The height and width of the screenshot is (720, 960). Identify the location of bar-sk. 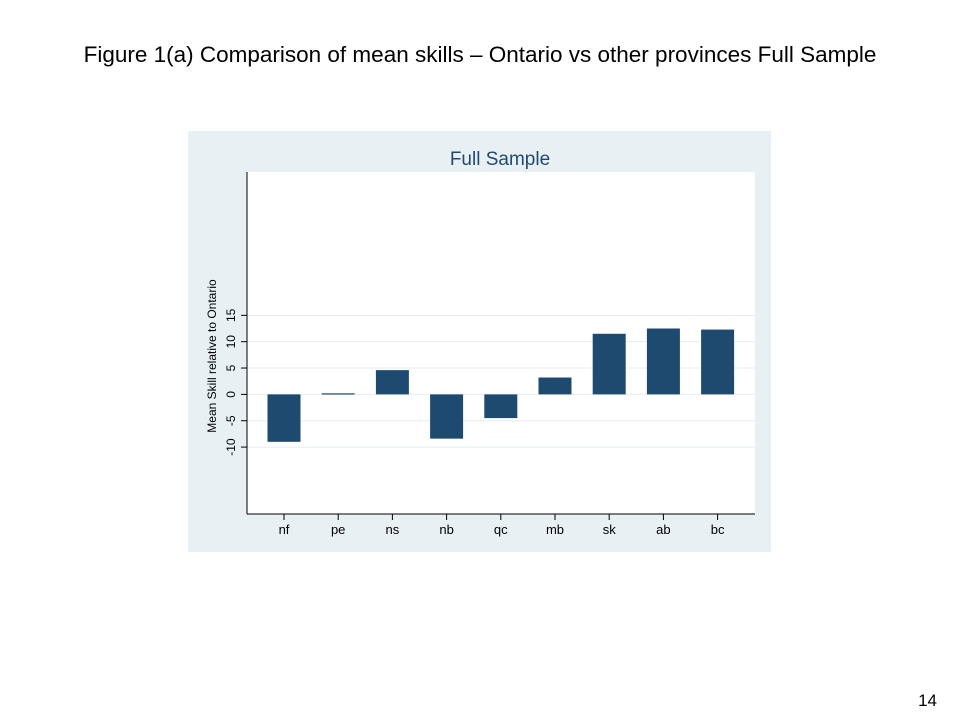
(609, 364).